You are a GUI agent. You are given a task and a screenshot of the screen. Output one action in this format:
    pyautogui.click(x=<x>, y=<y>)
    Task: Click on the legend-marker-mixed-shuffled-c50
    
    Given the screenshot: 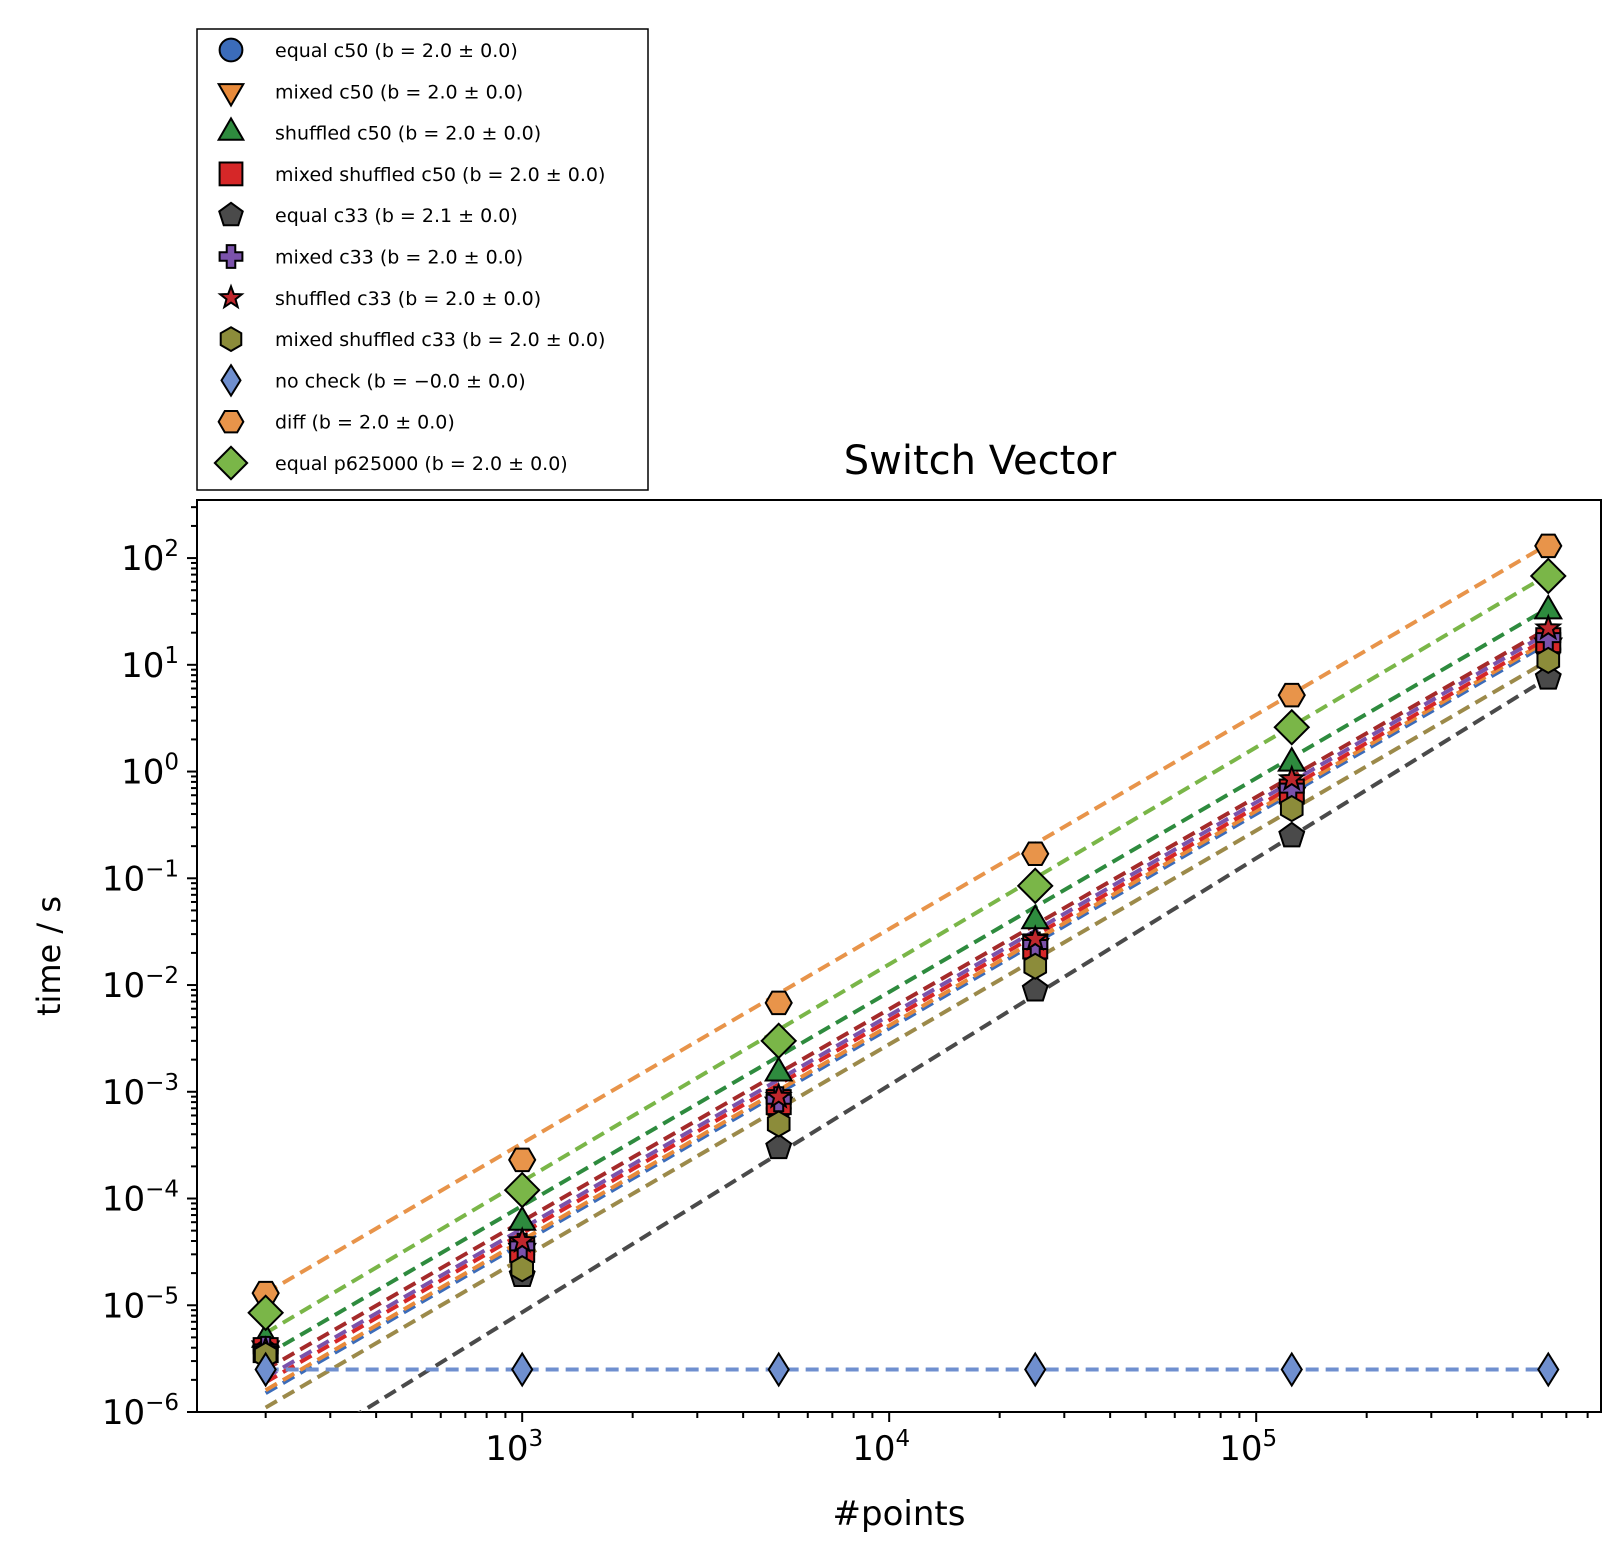 What is the action you would take?
    pyautogui.click(x=231, y=174)
    